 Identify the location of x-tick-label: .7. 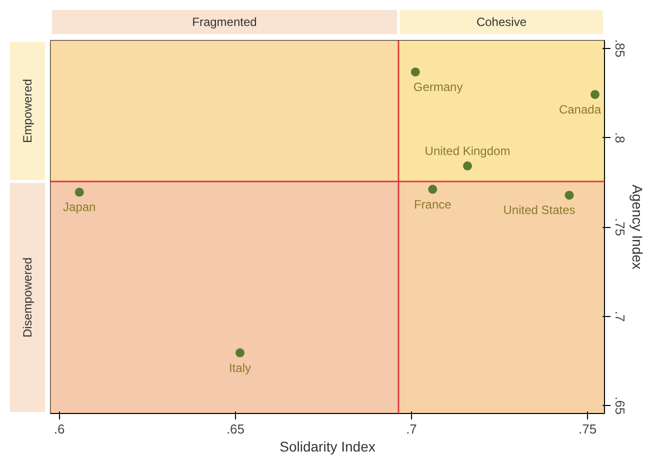
(411, 429).